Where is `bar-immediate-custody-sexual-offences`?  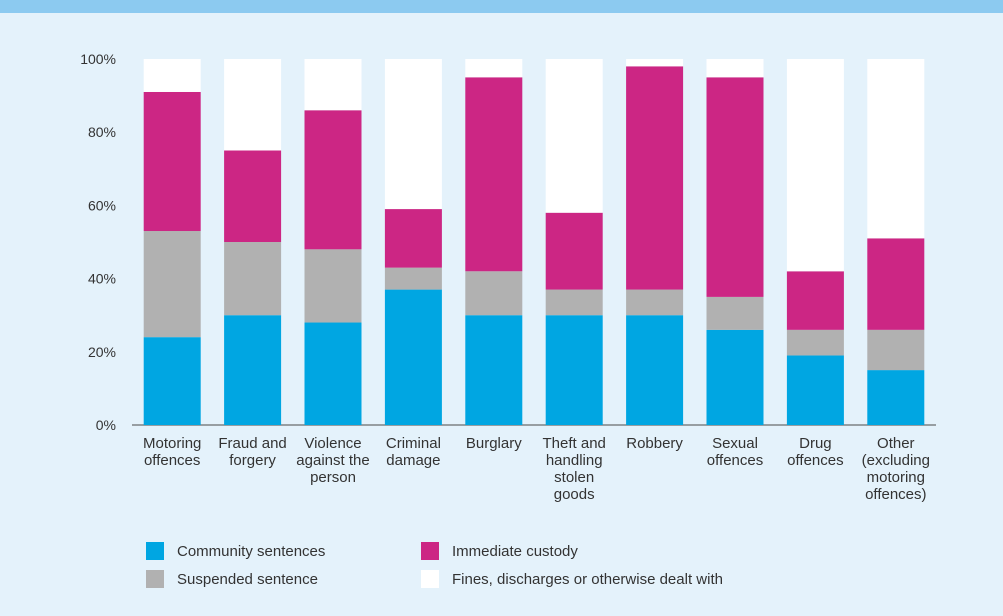 bar-immediate-custody-sexual-offences is located at coordinates (735, 187).